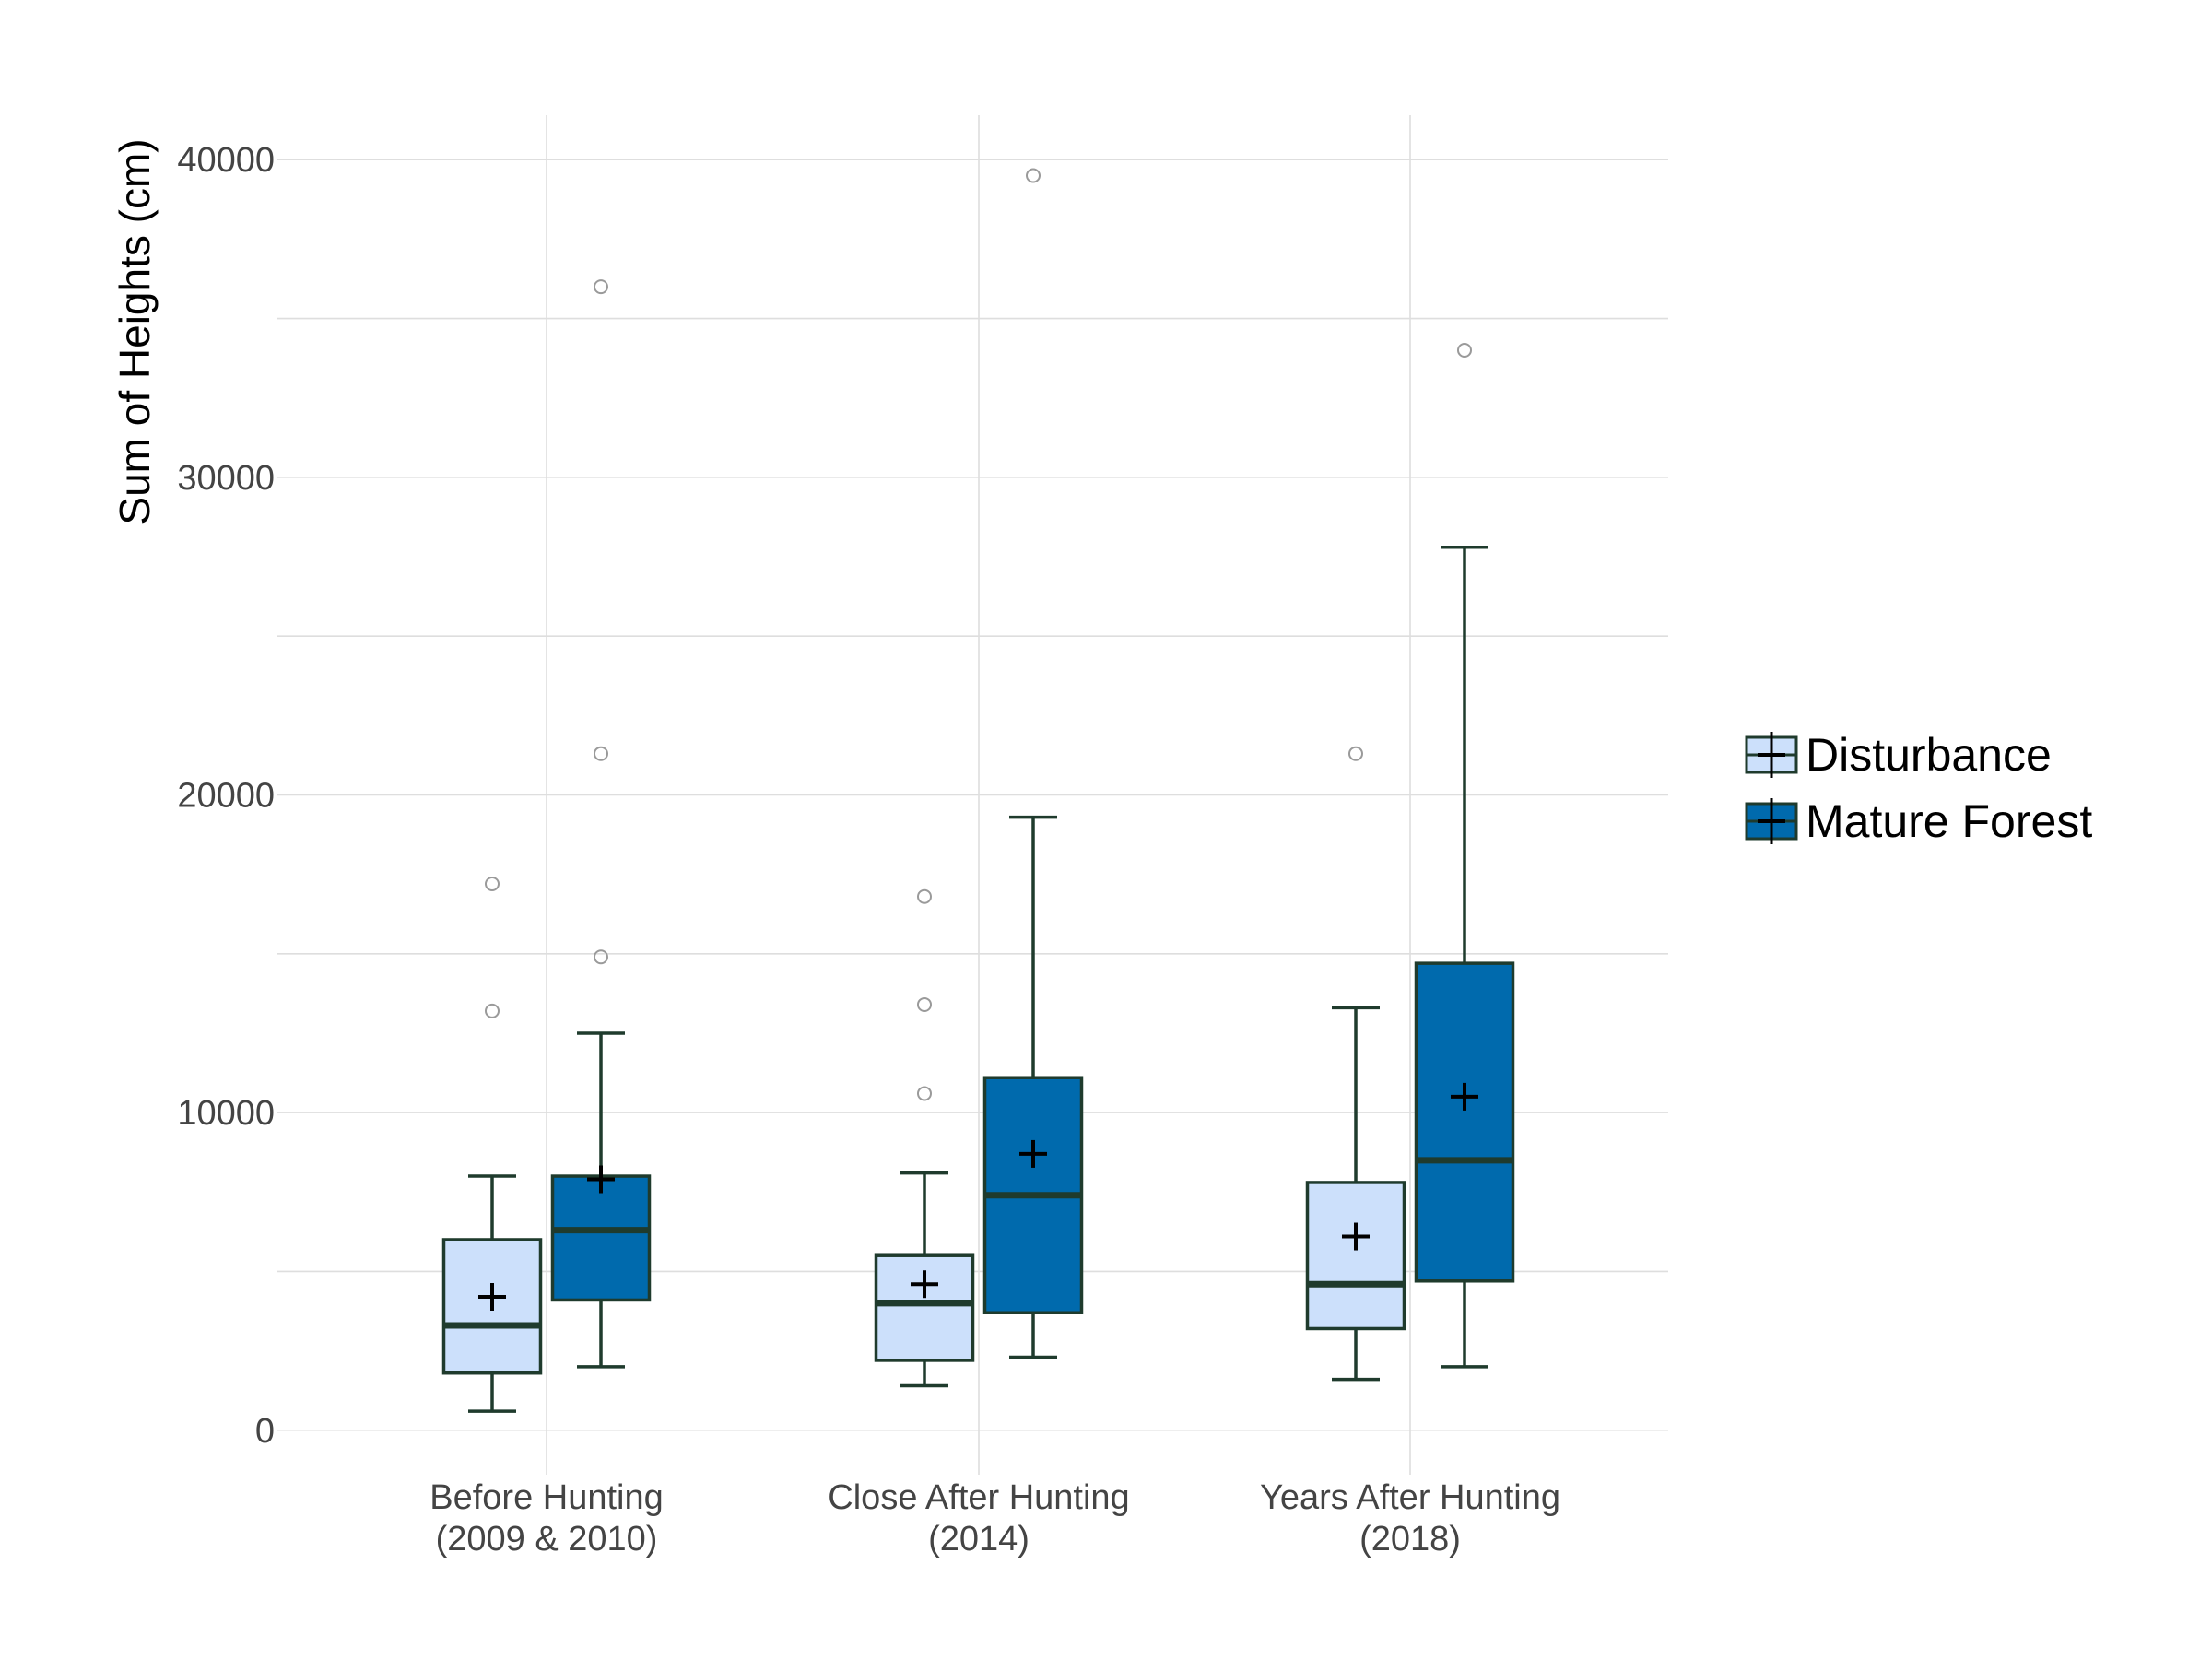 This screenshot has width=2212, height=1659. Describe the element at coordinates (1410, 1497) in the screenshot. I see `x-tick-label-line: Years After Hunting` at that location.